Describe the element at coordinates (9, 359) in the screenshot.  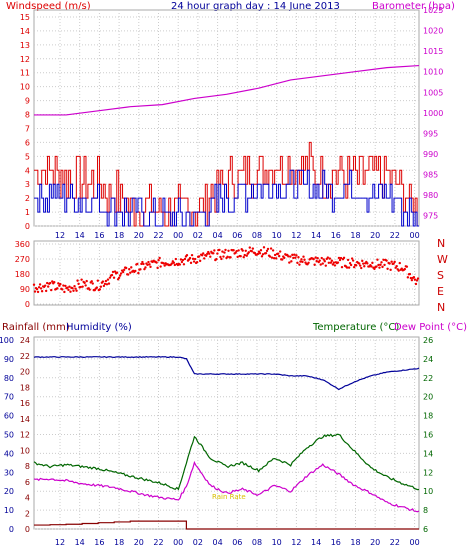
I see `humidity-tick-label: 90` at that location.